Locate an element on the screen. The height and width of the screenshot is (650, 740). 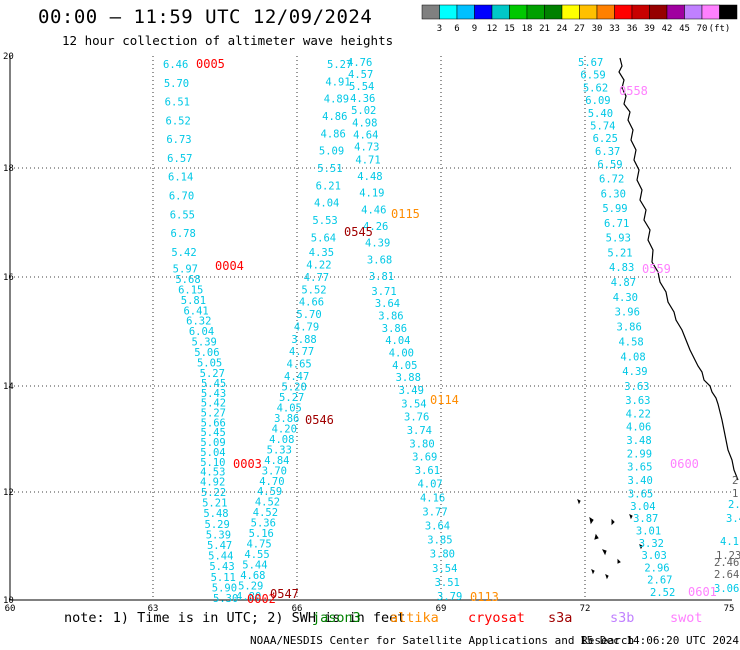
wave-height-value: 4.35 is located at coordinates (321, 253).